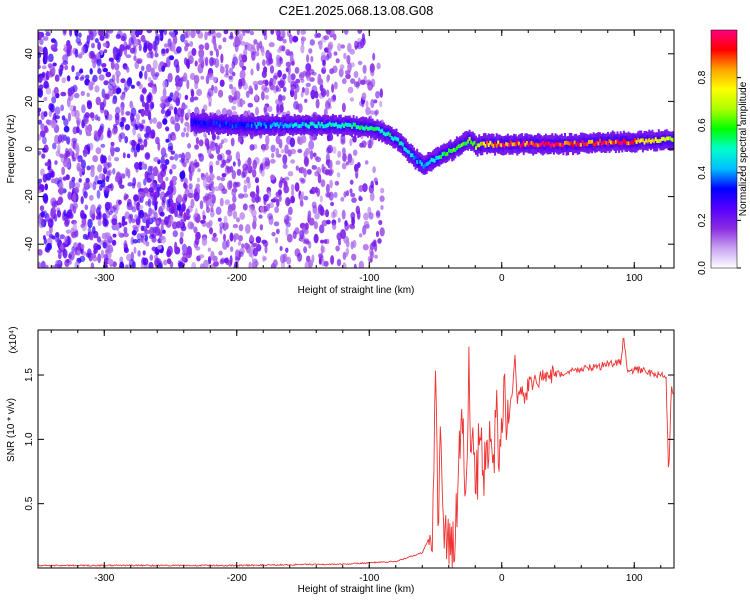 Image resolution: width=750 pixels, height=600 pixels. What do you see at coordinates (104, 578) in the screenshot?
I see `snr-xtick-label: -300` at bounding box center [104, 578].